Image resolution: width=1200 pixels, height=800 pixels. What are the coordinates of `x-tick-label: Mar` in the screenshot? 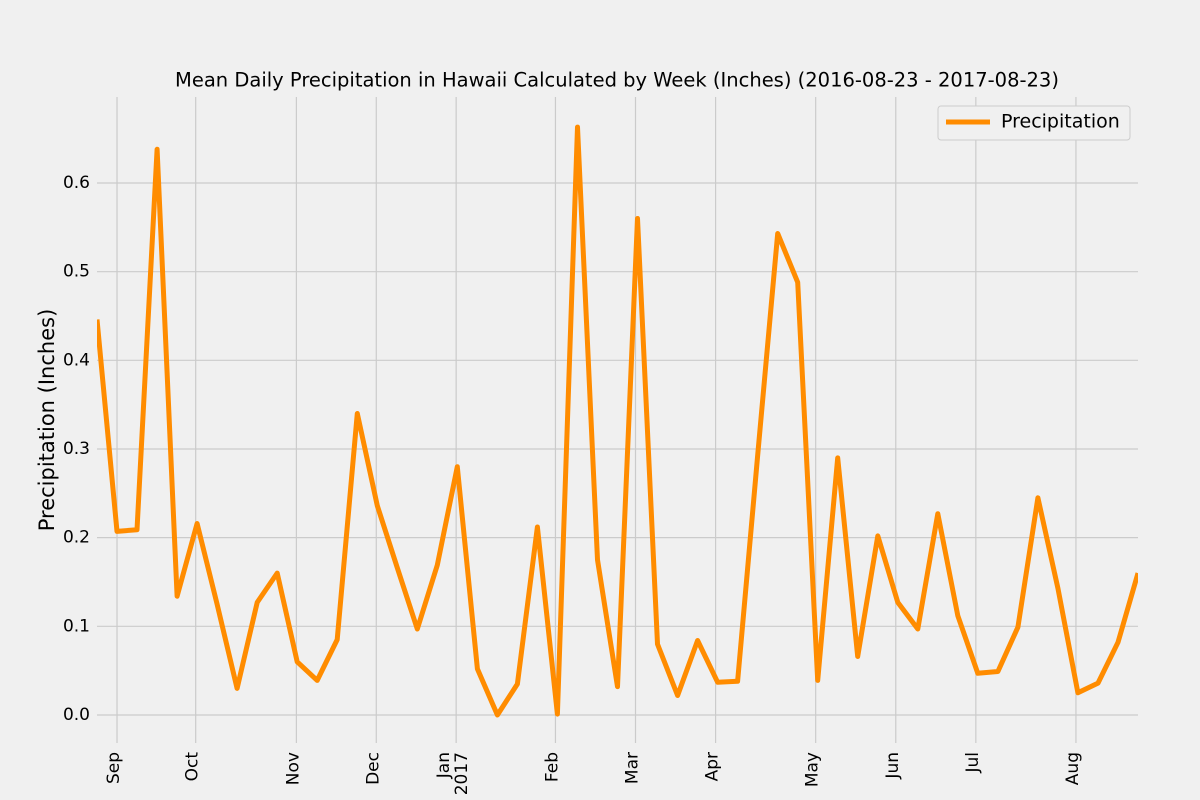 It's located at (633, 768).